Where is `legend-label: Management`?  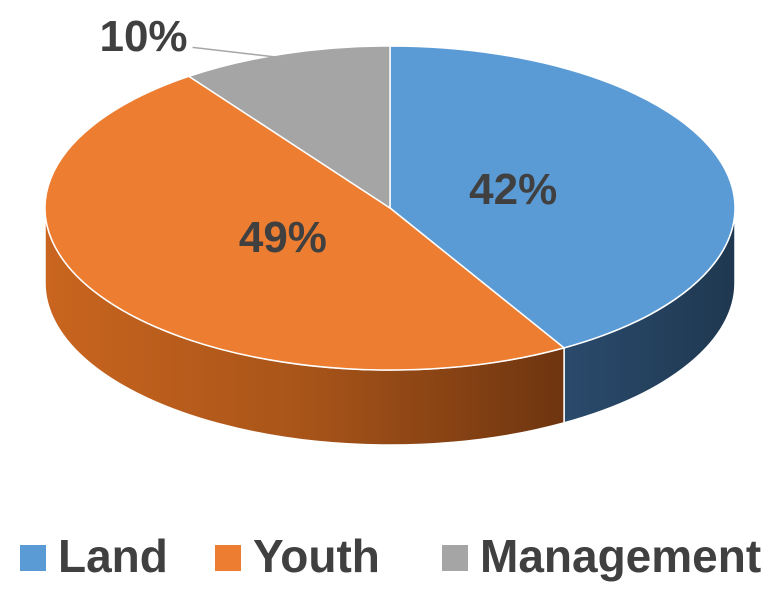 legend-label: Management is located at coordinates (620, 556).